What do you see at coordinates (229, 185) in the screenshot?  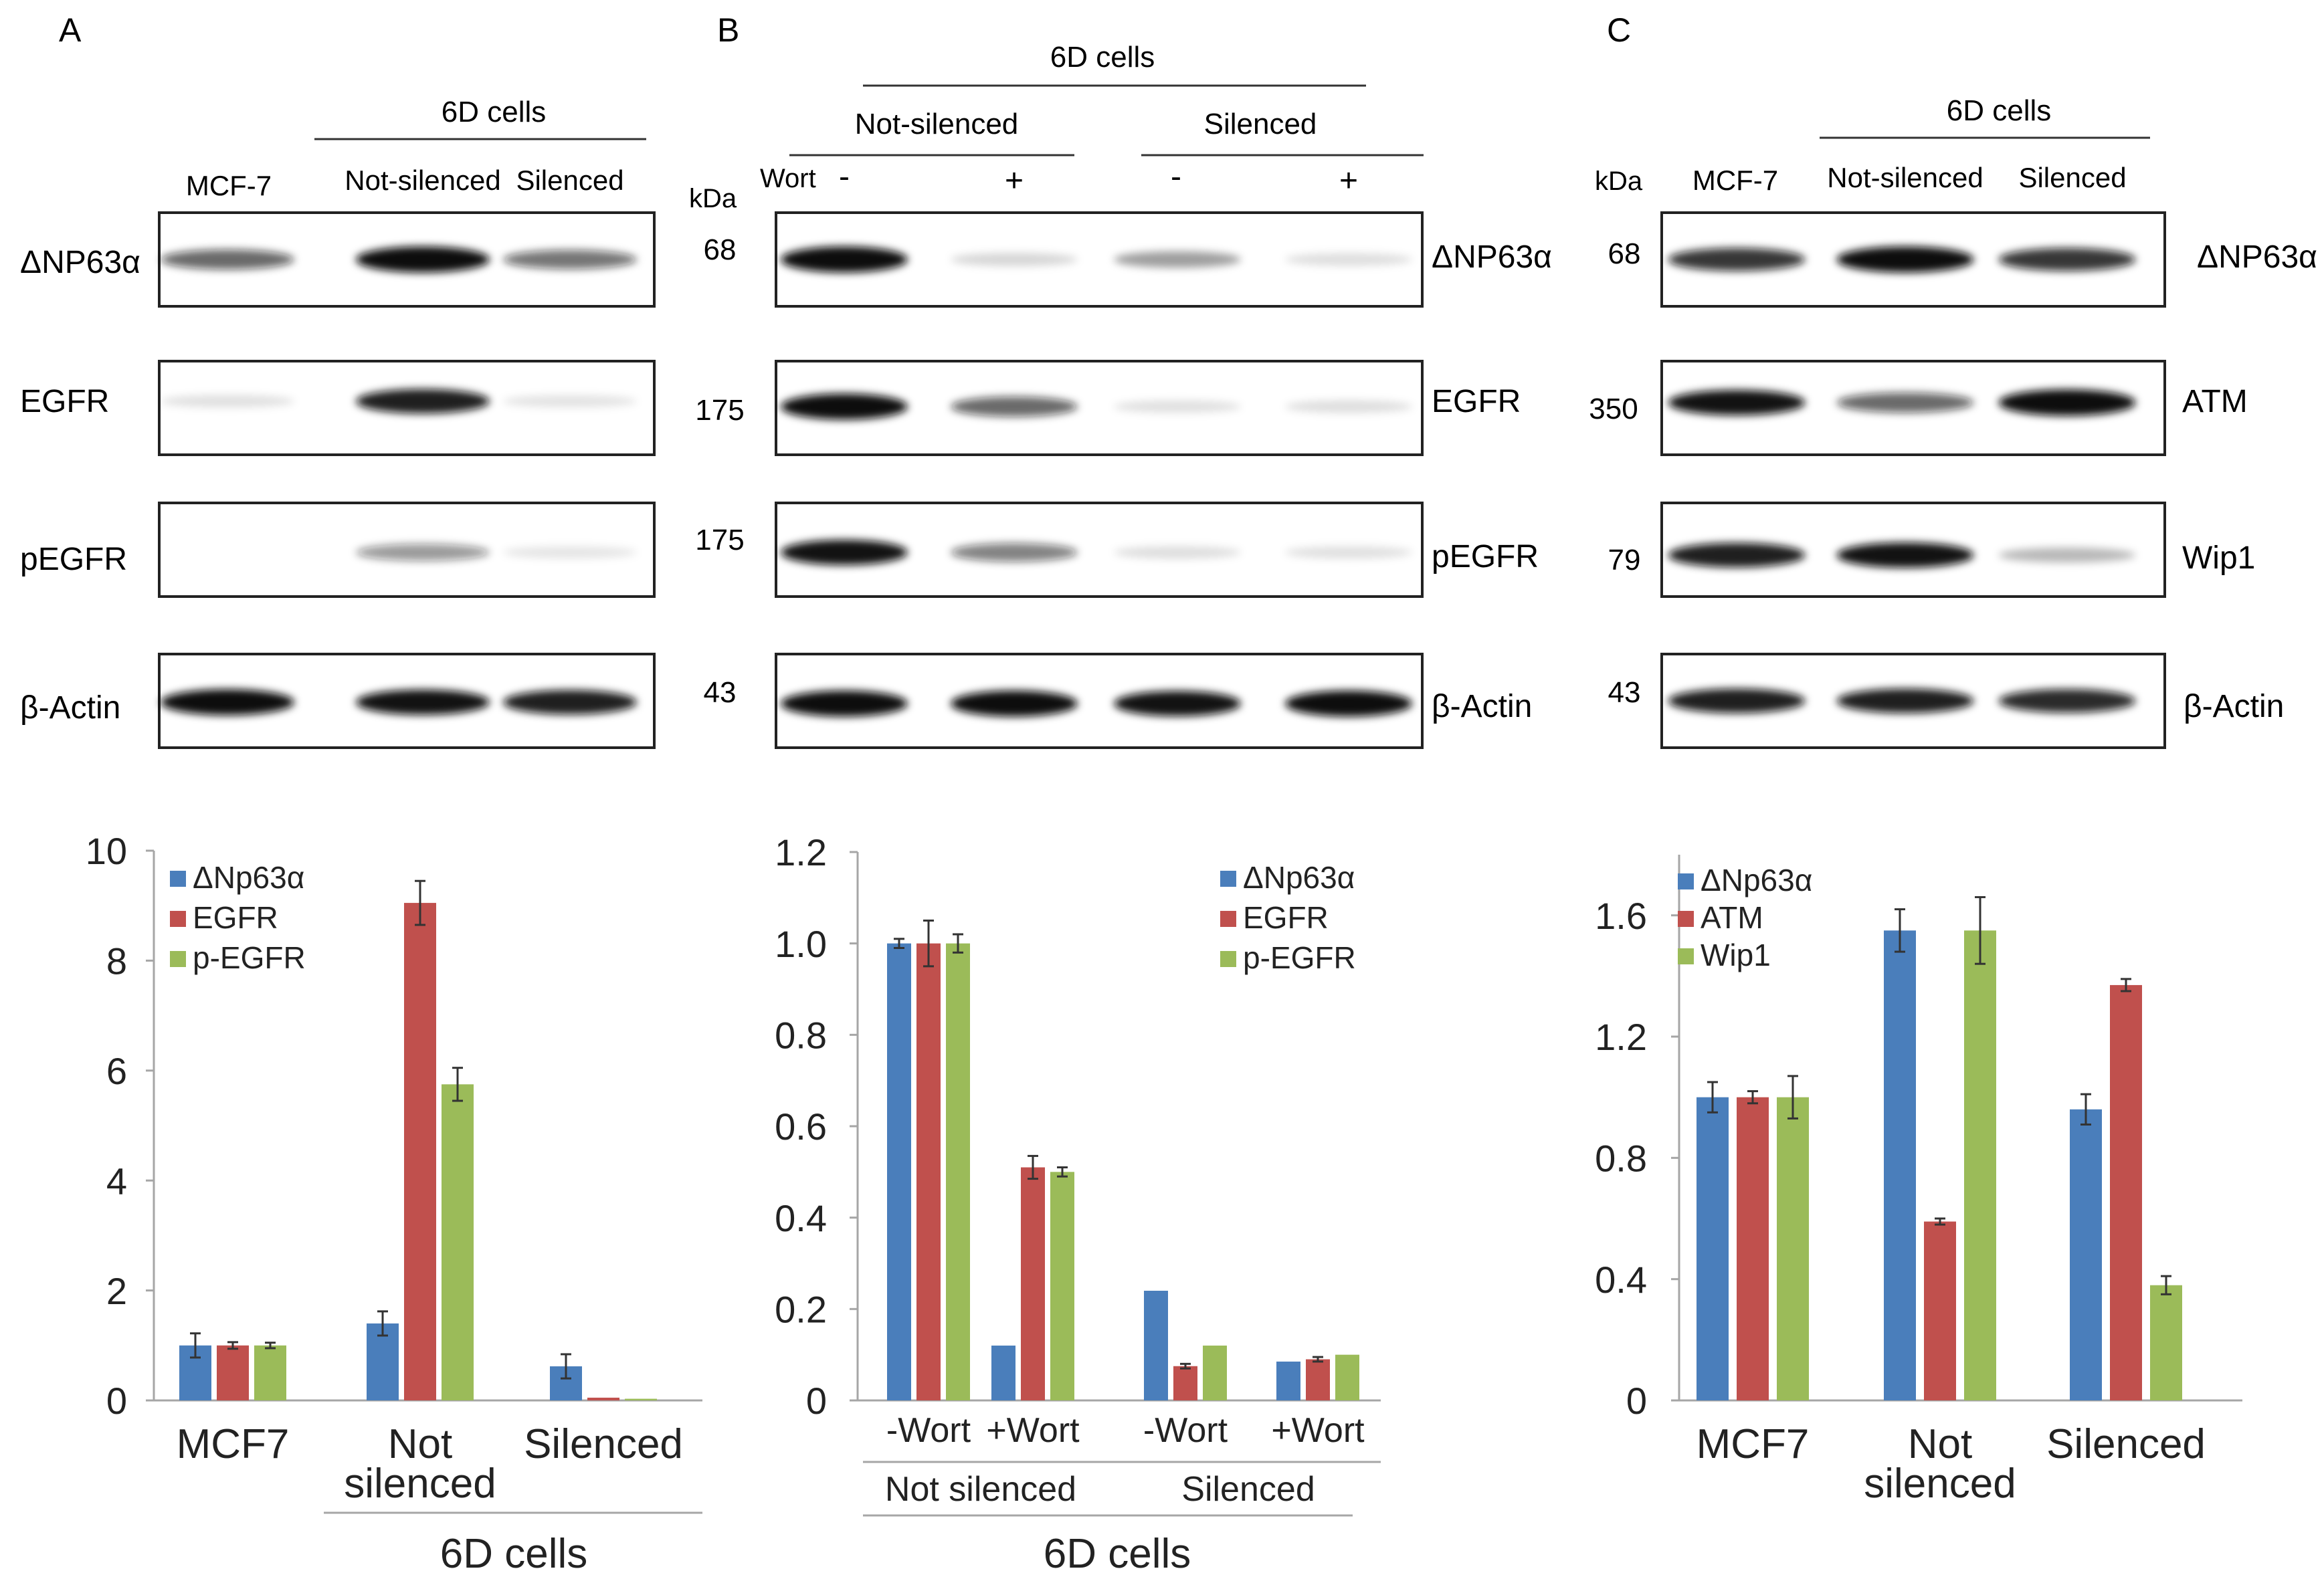 I see `panel-a-lane-label: MCF-7` at bounding box center [229, 185].